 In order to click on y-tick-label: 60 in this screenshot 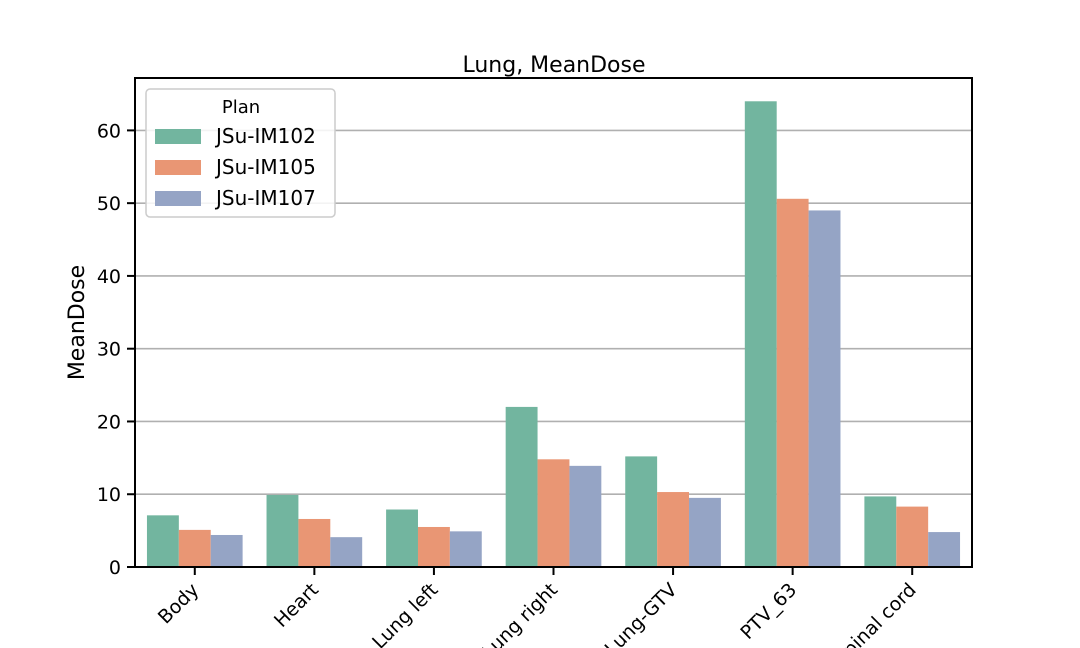, I will do `click(109, 131)`.